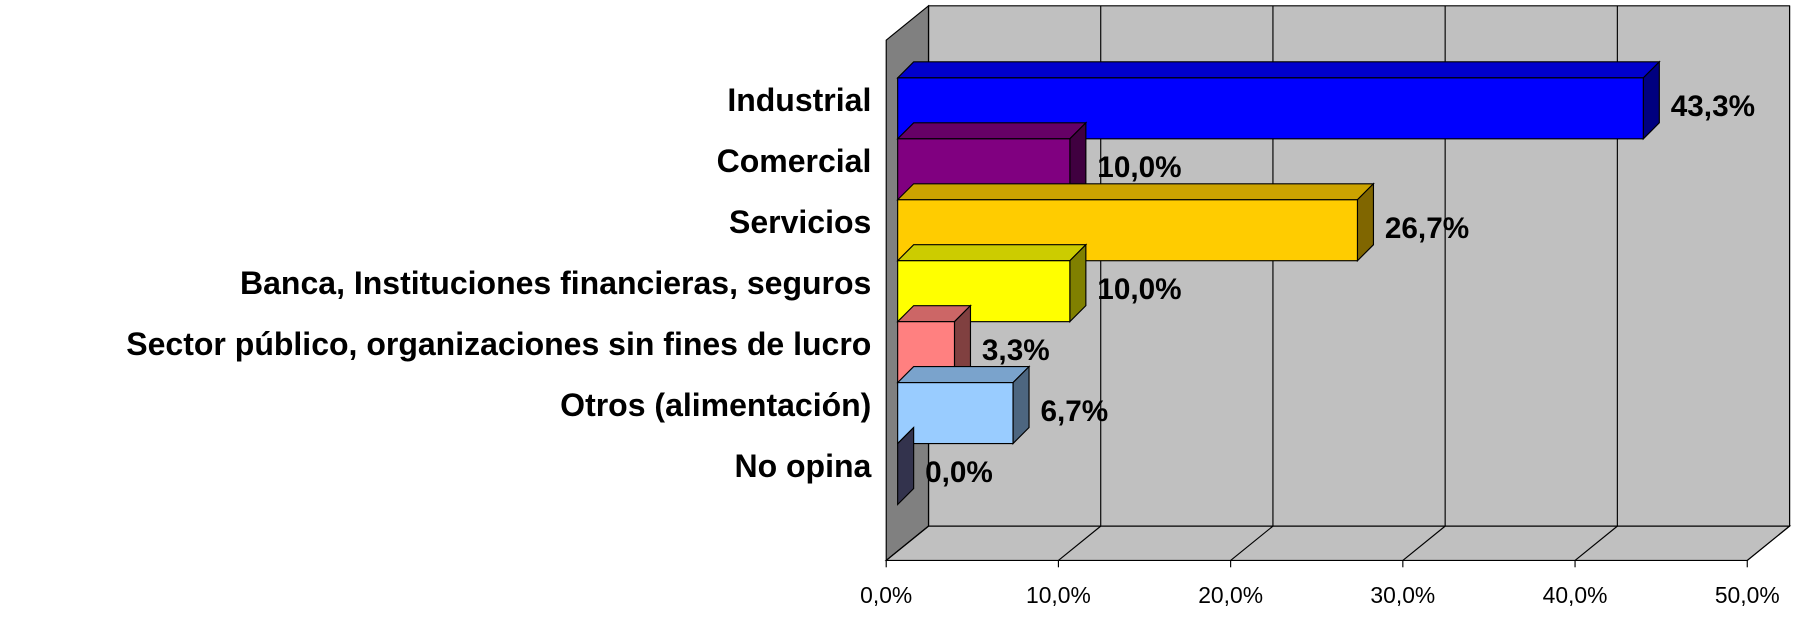  I want to click on category-label: No opina, so click(802, 466).